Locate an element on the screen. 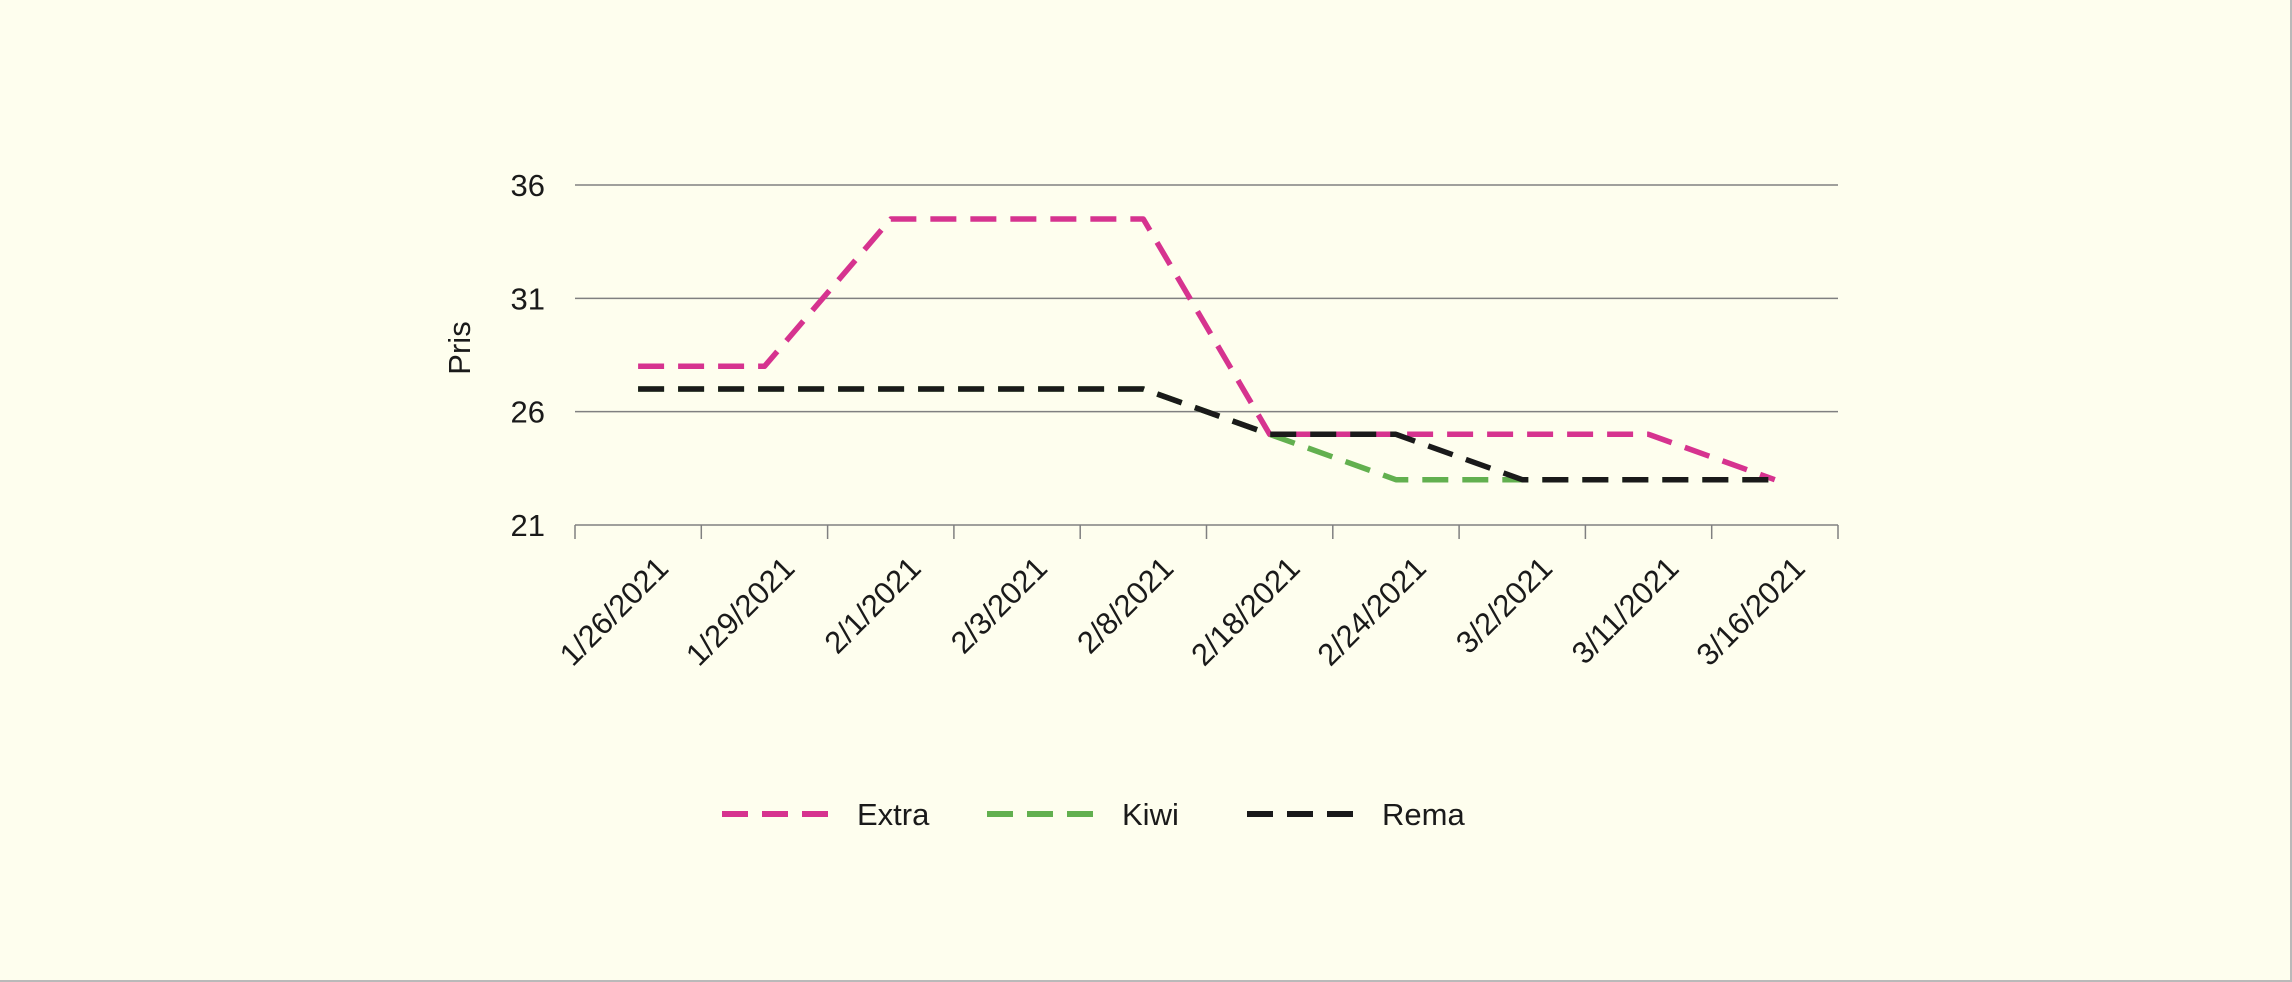 This screenshot has width=2292, height=982. series-line-kiwi is located at coordinates (1206, 434).